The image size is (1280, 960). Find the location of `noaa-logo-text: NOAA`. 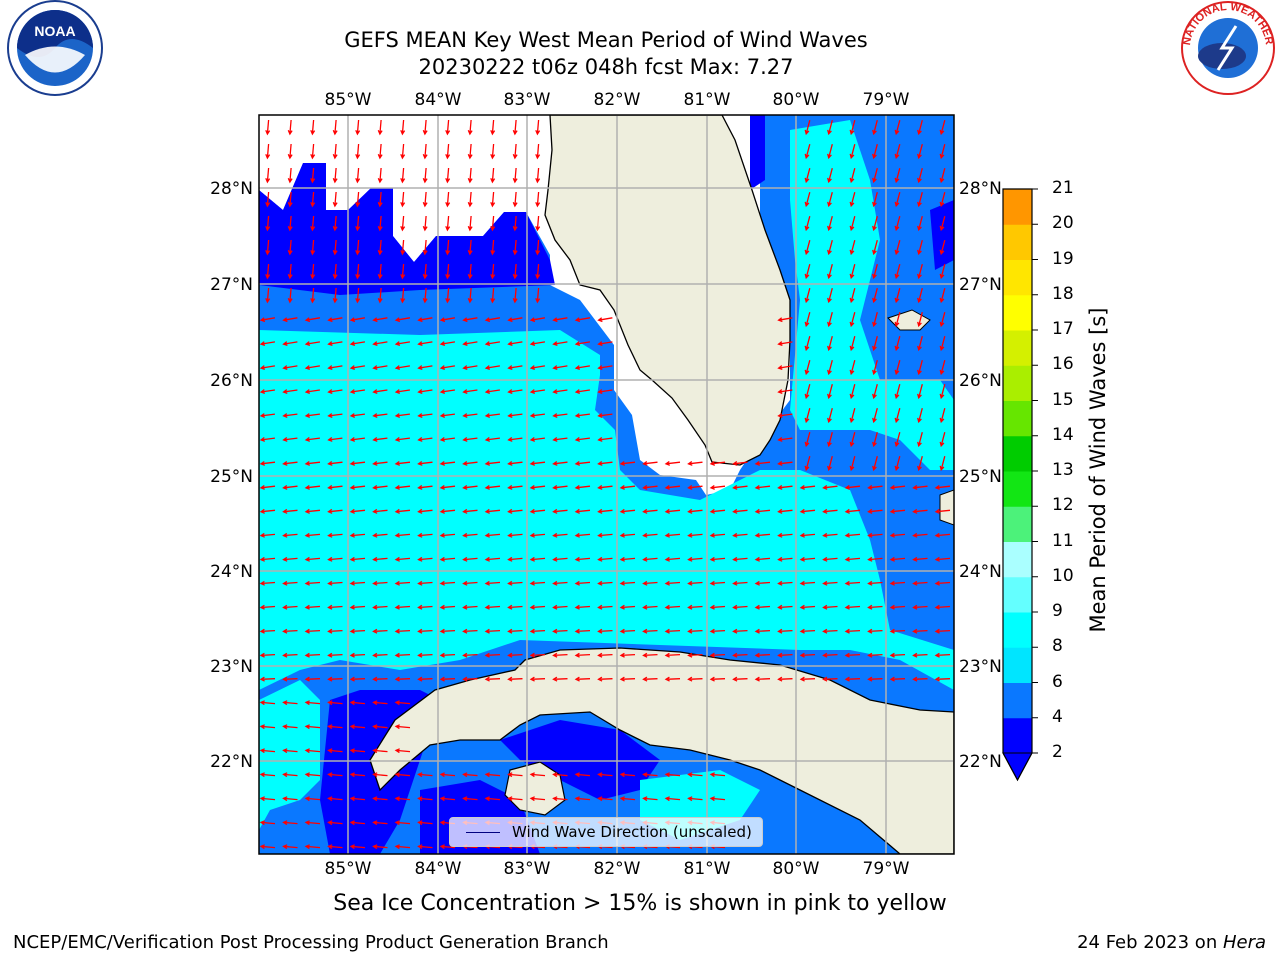

noaa-logo-text: NOAA is located at coordinates (54, 31).